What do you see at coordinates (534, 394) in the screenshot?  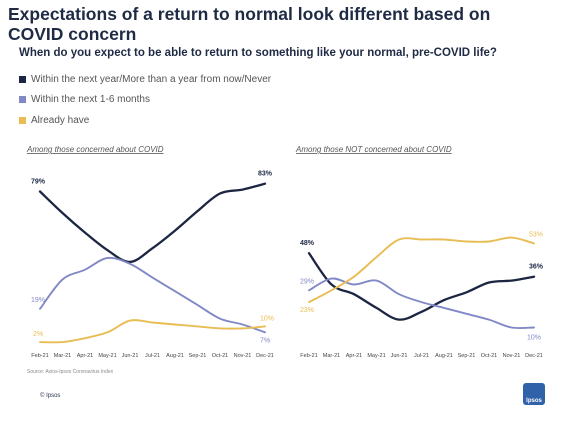 I see `ipsos-logo: Ipsos` at bounding box center [534, 394].